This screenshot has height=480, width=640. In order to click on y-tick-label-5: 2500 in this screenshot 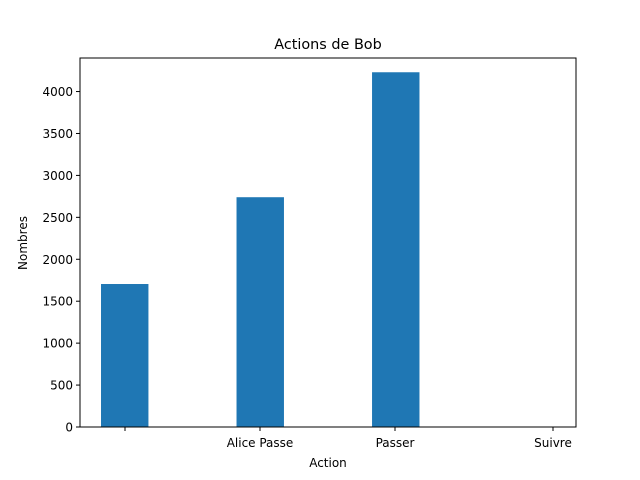, I will do `click(57, 218)`.